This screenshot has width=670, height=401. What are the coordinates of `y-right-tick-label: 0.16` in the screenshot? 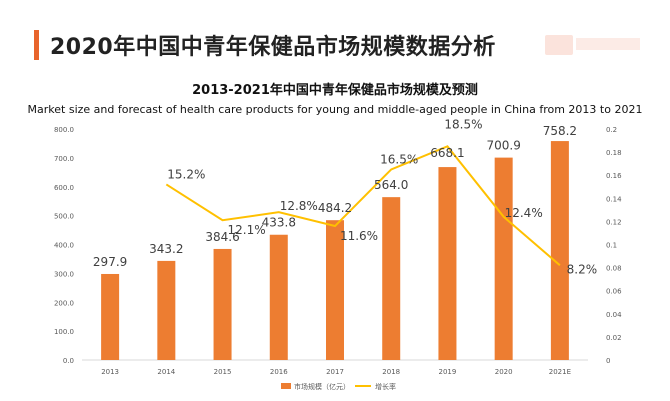 It's located at (614, 176).